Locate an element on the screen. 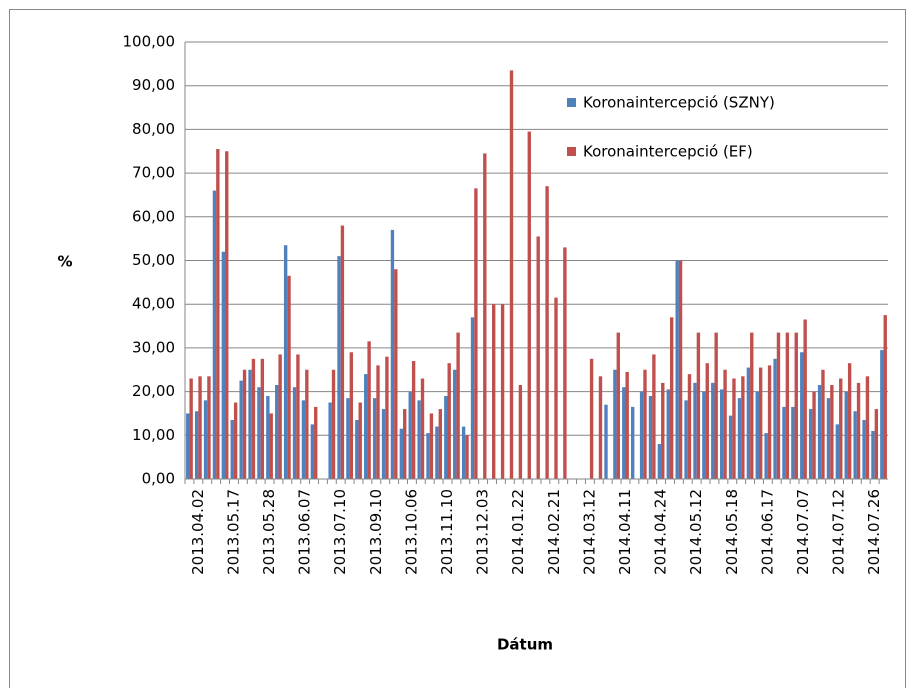  y-tick-label: 50,00 is located at coordinates (153, 260).